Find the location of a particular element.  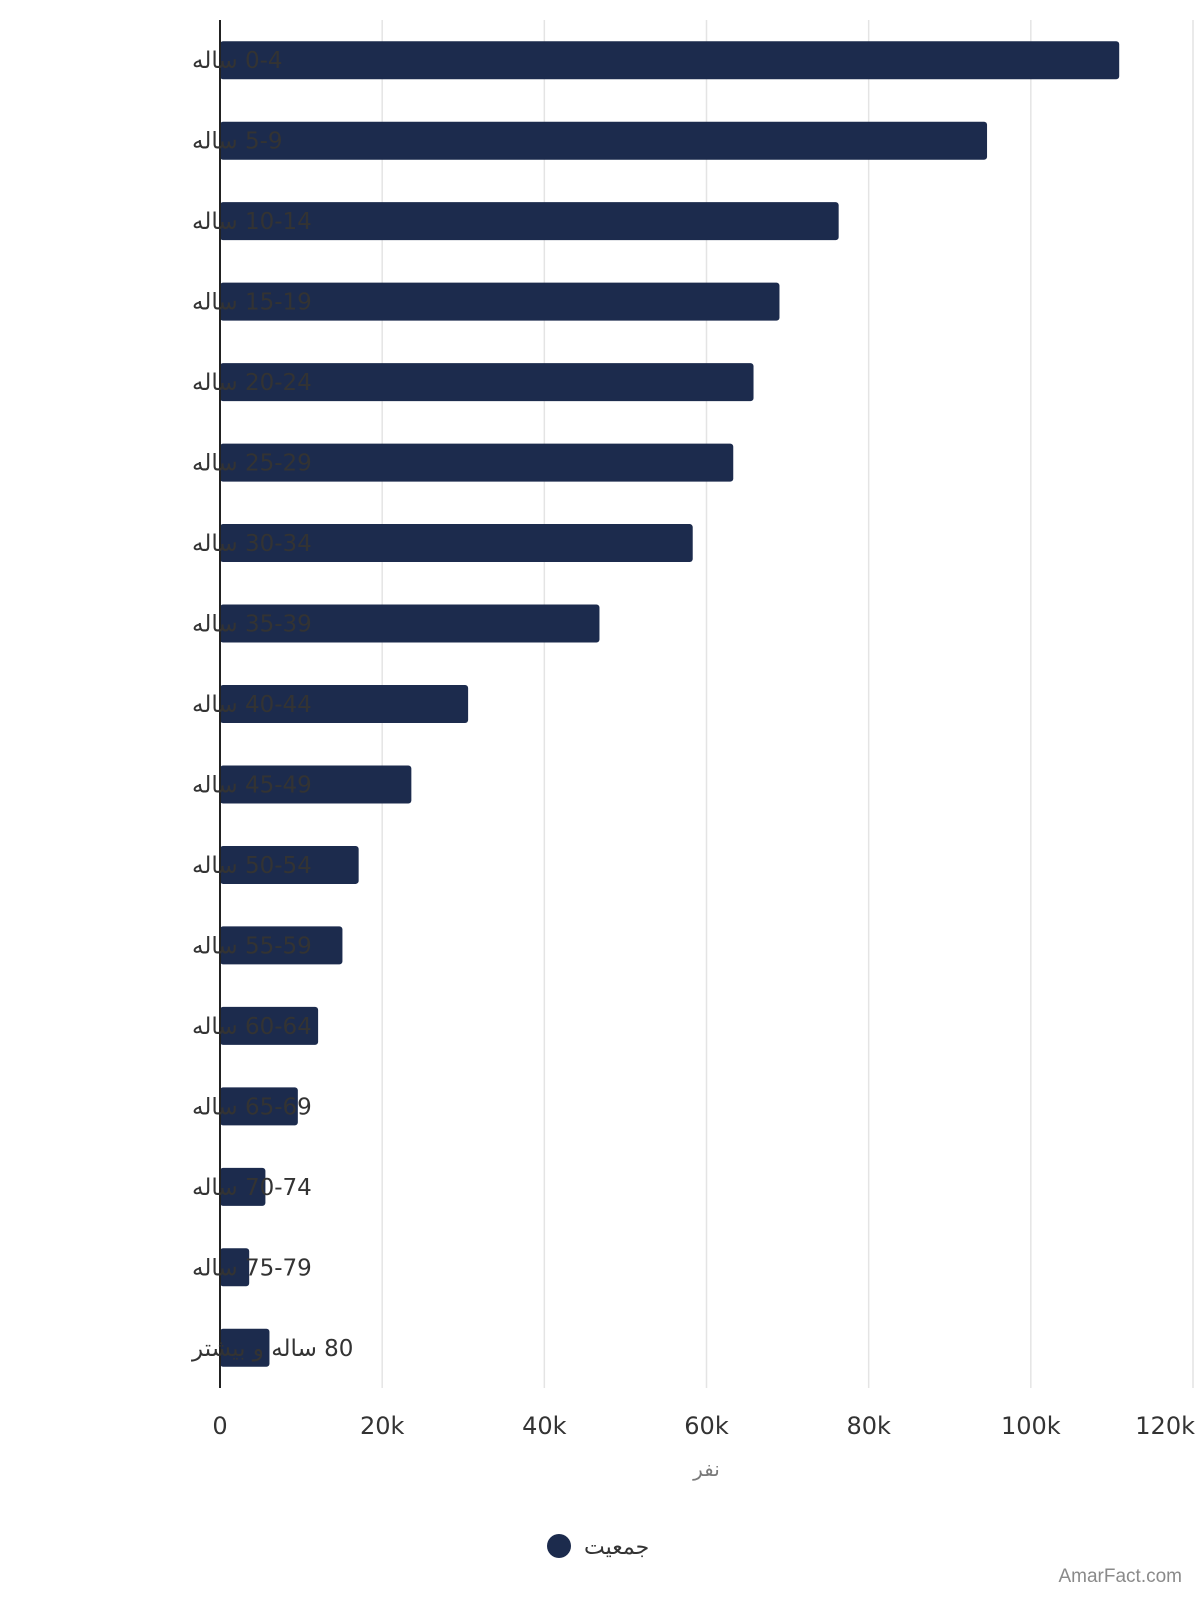

x-tick-labels: 0 20k 40k 60k 80k 100k 120k is located at coordinates (703, 1426).